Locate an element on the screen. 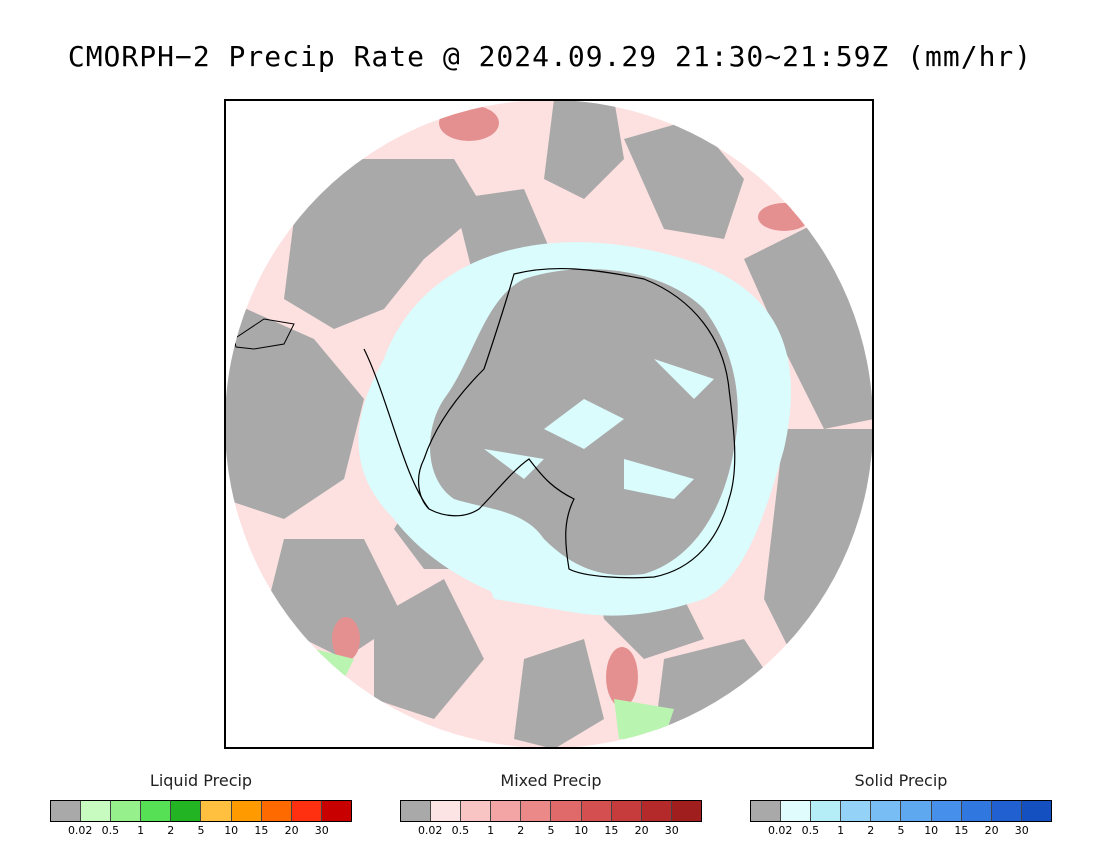 The height and width of the screenshot is (850, 1100). legend-mixed: Mixed Precip 0.02 0.5 1 2 5 10 15 20 30 is located at coordinates (551, 805).